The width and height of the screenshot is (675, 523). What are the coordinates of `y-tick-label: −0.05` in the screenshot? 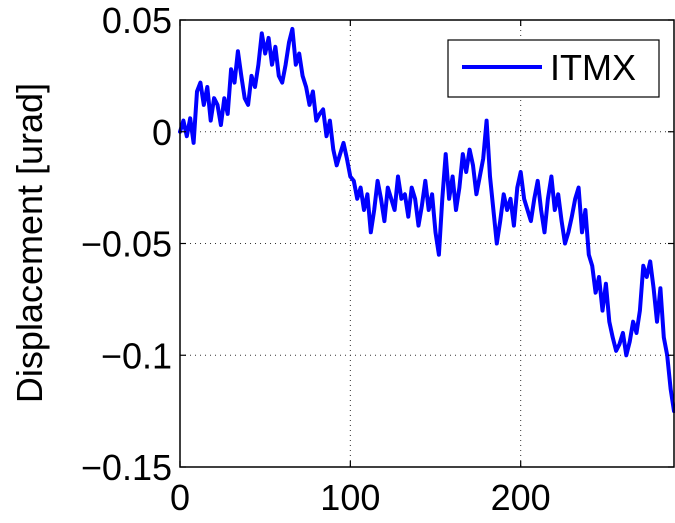 It's located at (126, 244).